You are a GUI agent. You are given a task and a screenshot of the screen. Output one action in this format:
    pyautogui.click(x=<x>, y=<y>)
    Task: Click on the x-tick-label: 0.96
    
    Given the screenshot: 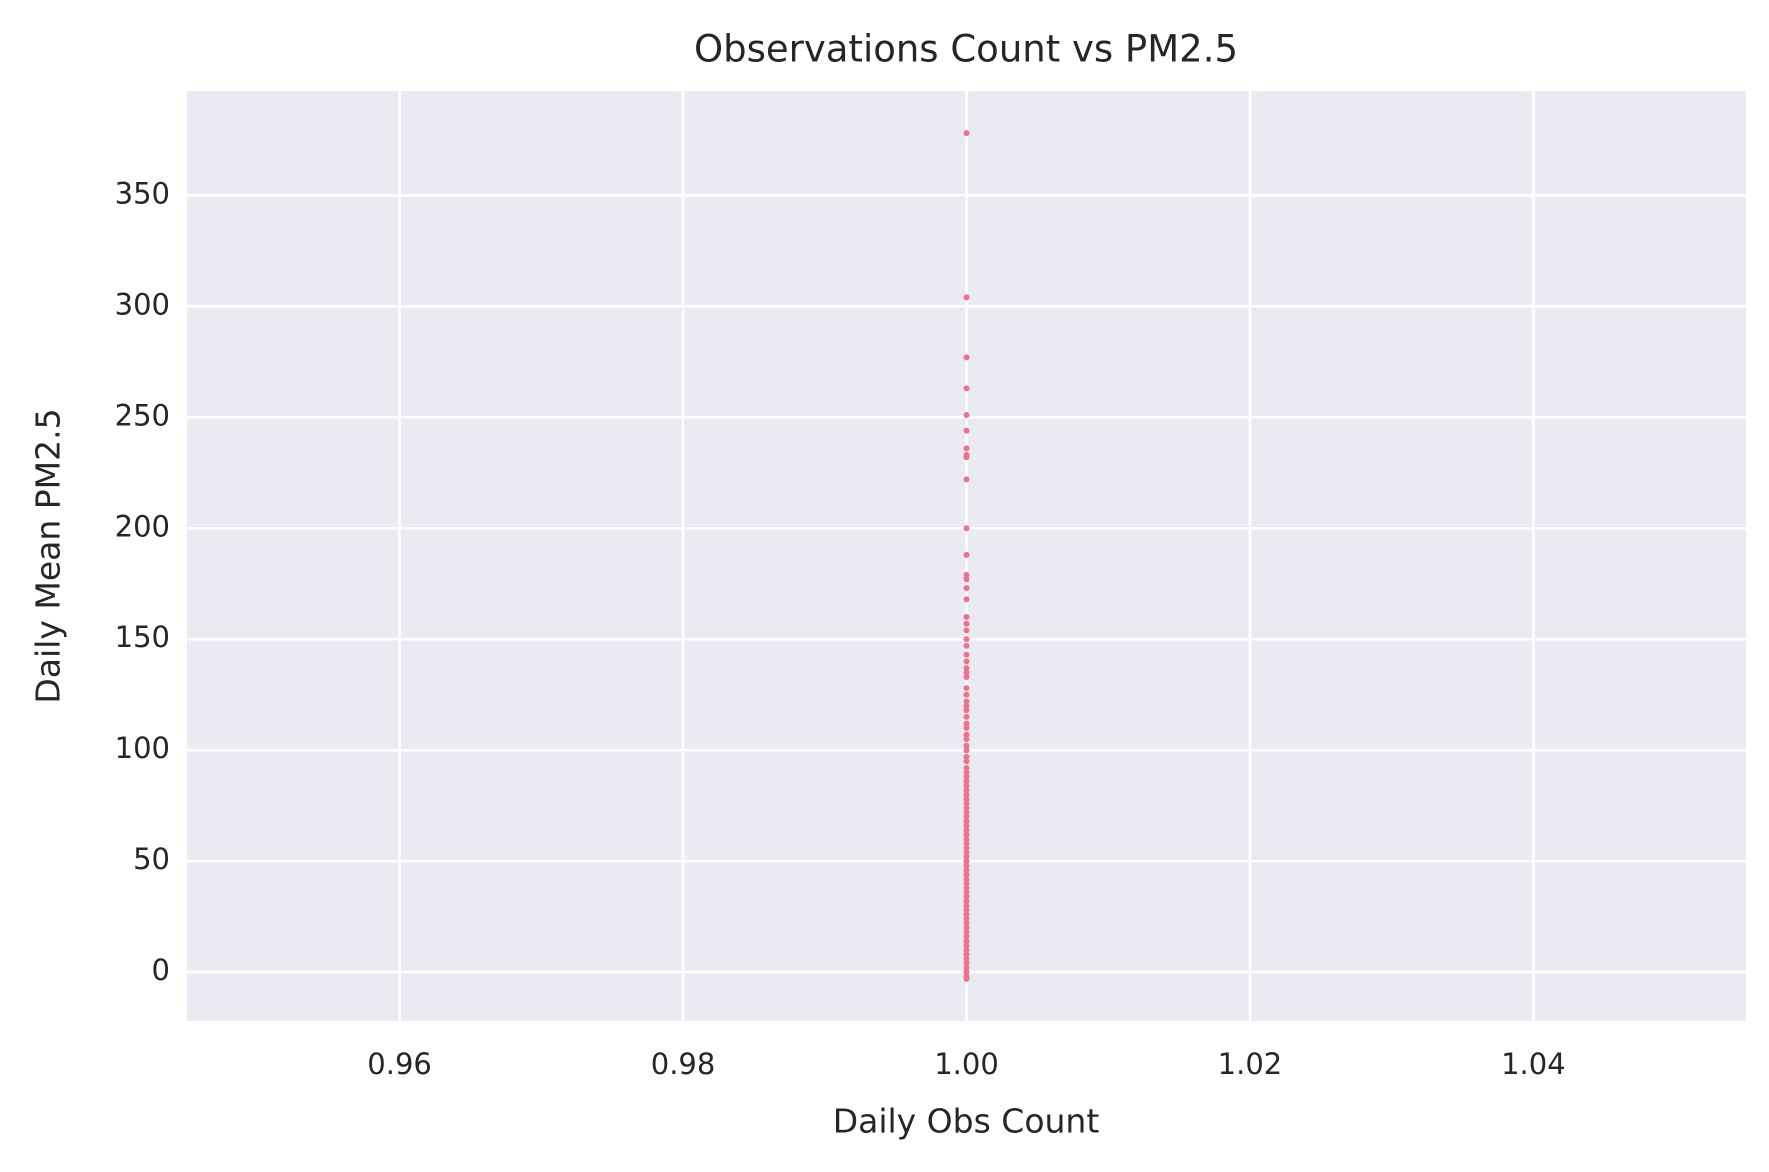 What is the action you would take?
    pyautogui.click(x=399, y=1064)
    